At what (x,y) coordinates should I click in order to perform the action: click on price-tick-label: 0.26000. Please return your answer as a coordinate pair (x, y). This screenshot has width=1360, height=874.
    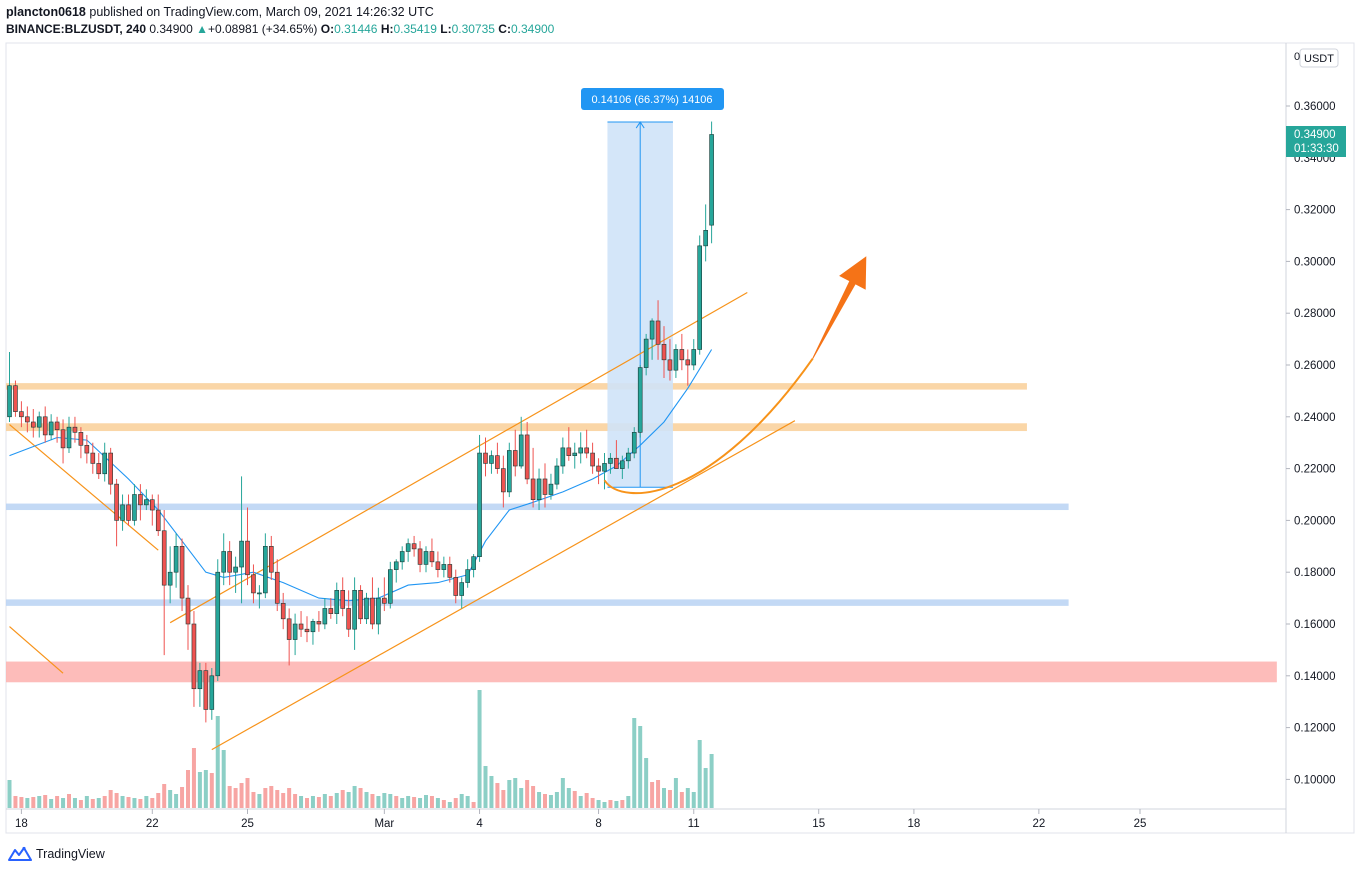
    Looking at the image, I should click on (1315, 366).